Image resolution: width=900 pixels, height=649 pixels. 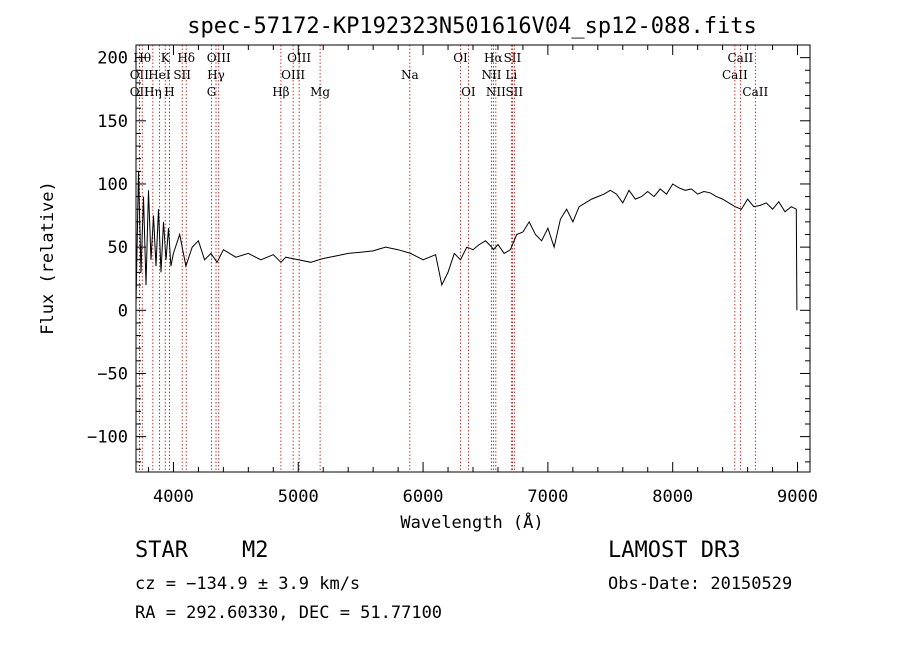 What do you see at coordinates (471, 522) in the screenshot?
I see `x-axis-label: Wavelength (Å)` at bounding box center [471, 522].